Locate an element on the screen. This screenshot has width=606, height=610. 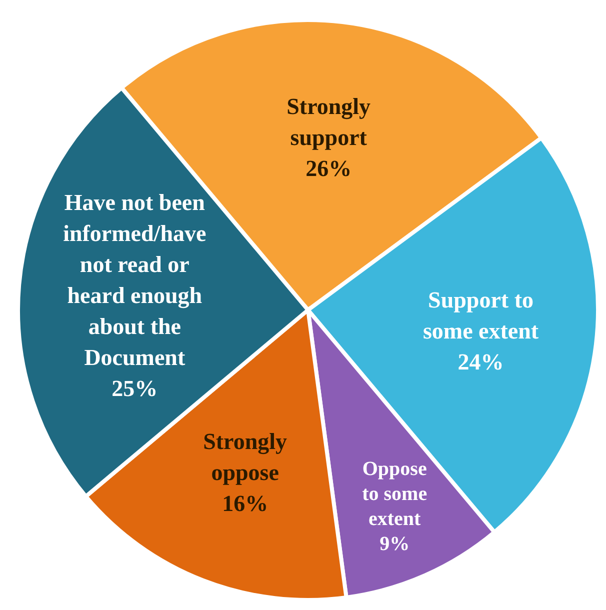
data-label: 16% is located at coordinates (245, 503).